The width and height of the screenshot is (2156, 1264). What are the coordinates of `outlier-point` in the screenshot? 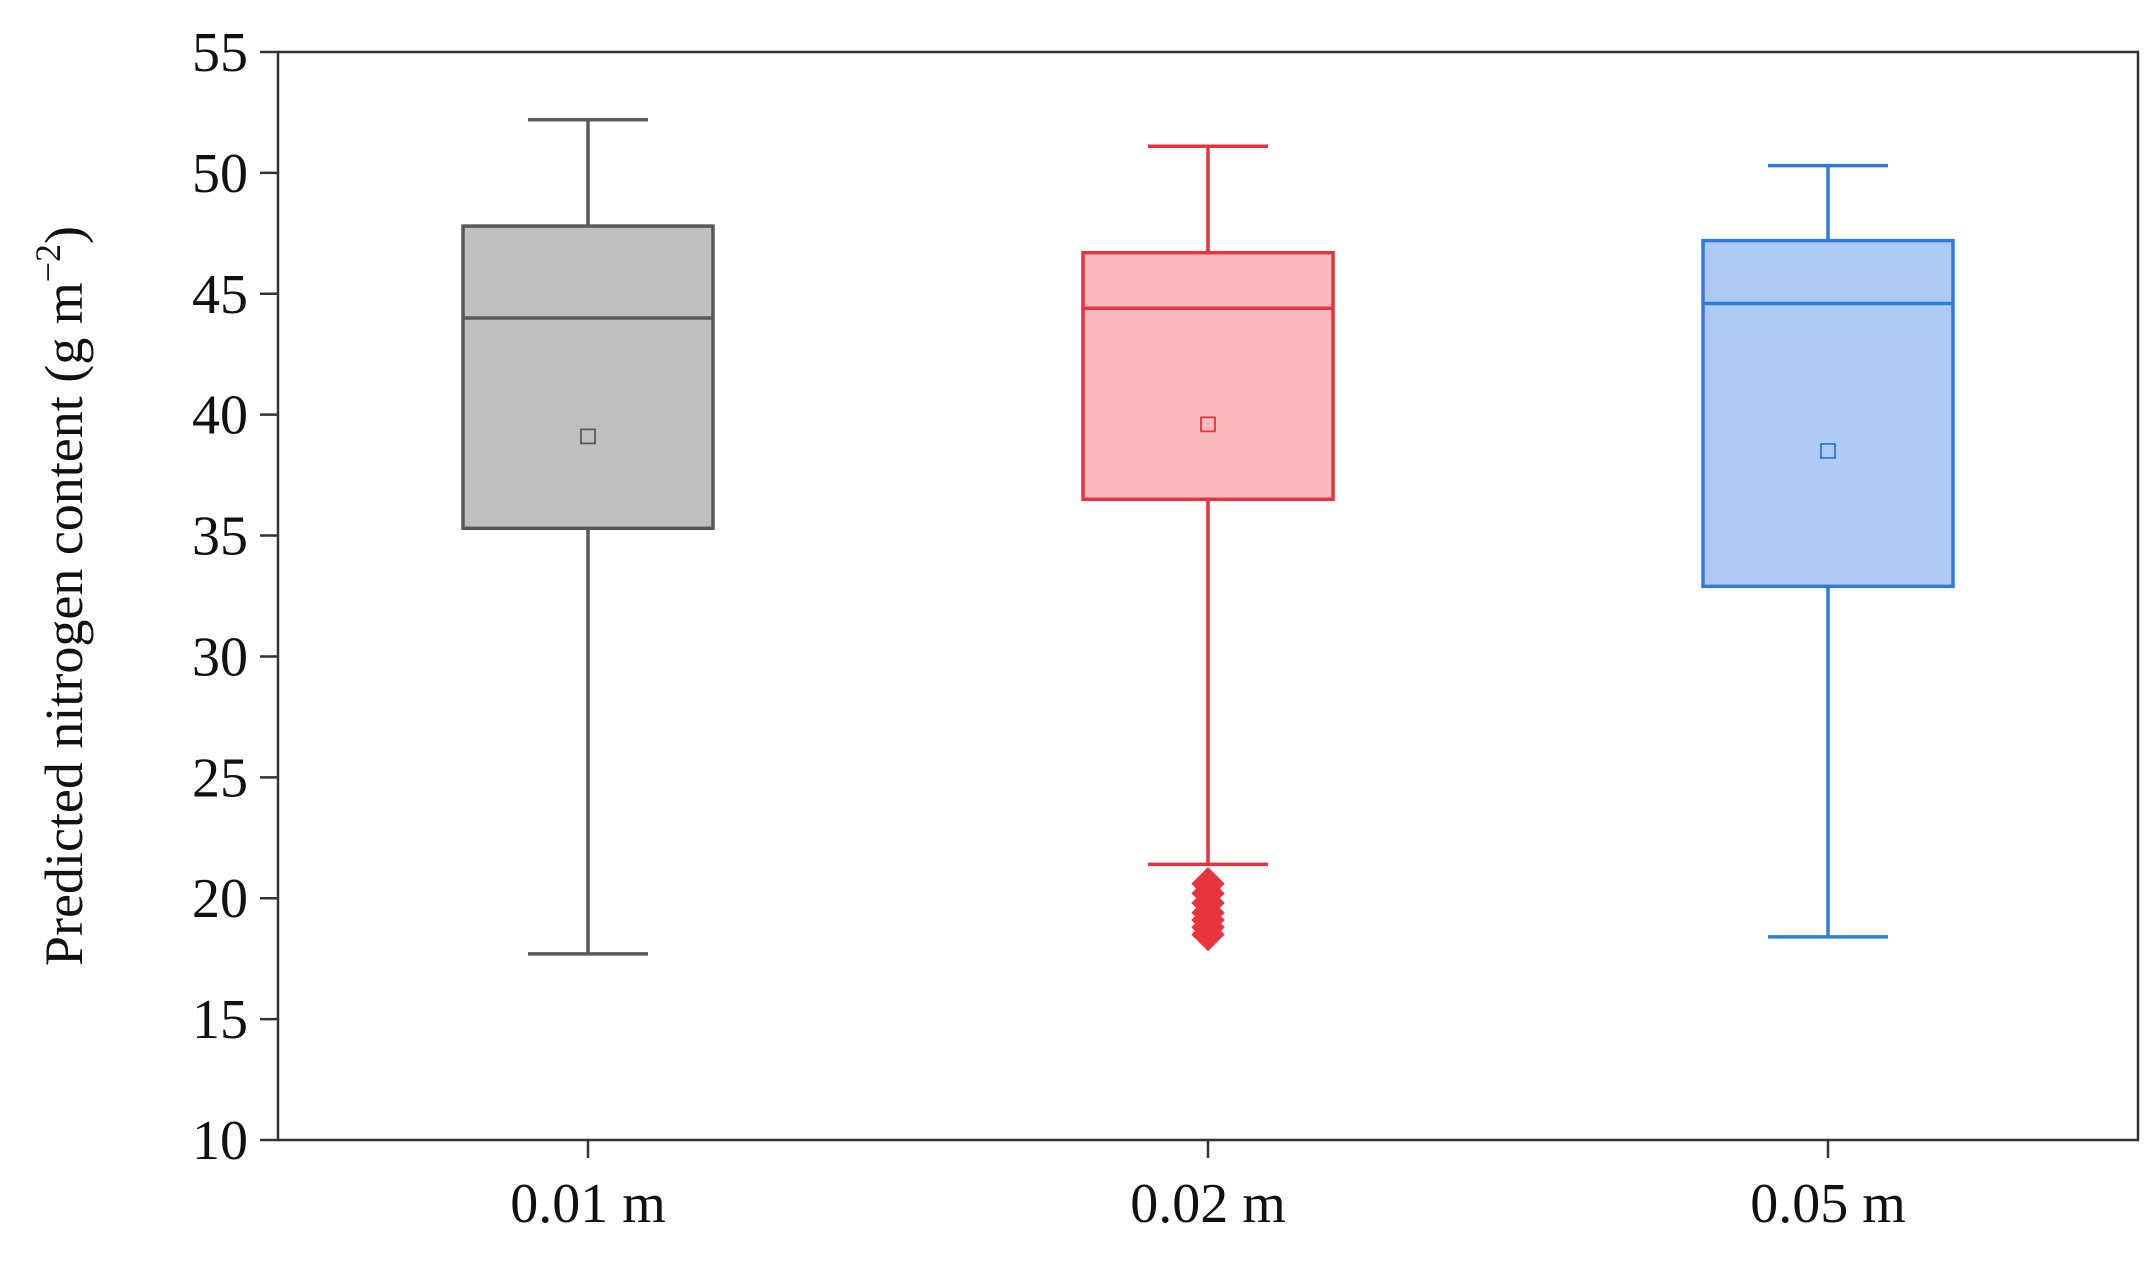 It's located at (1208, 934).